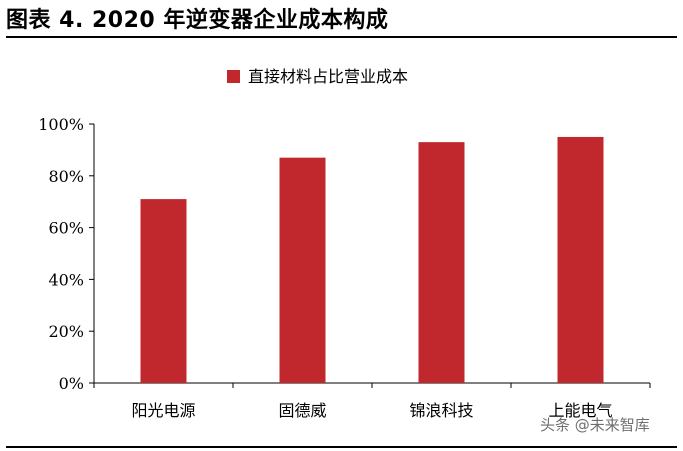 The width and height of the screenshot is (683, 451). What do you see at coordinates (341, 37) in the screenshot?
I see `title-rule` at bounding box center [341, 37].